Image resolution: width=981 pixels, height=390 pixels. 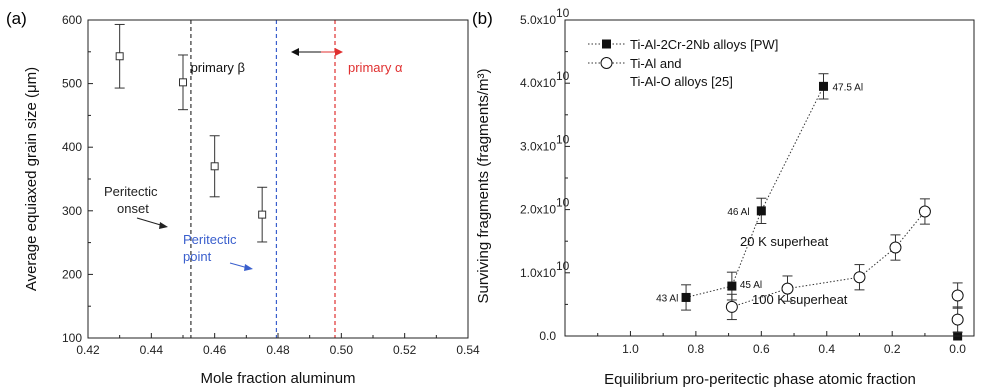 What do you see at coordinates (150, 222) in the screenshot?
I see `onset-arrow` at bounding box center [150, 222].